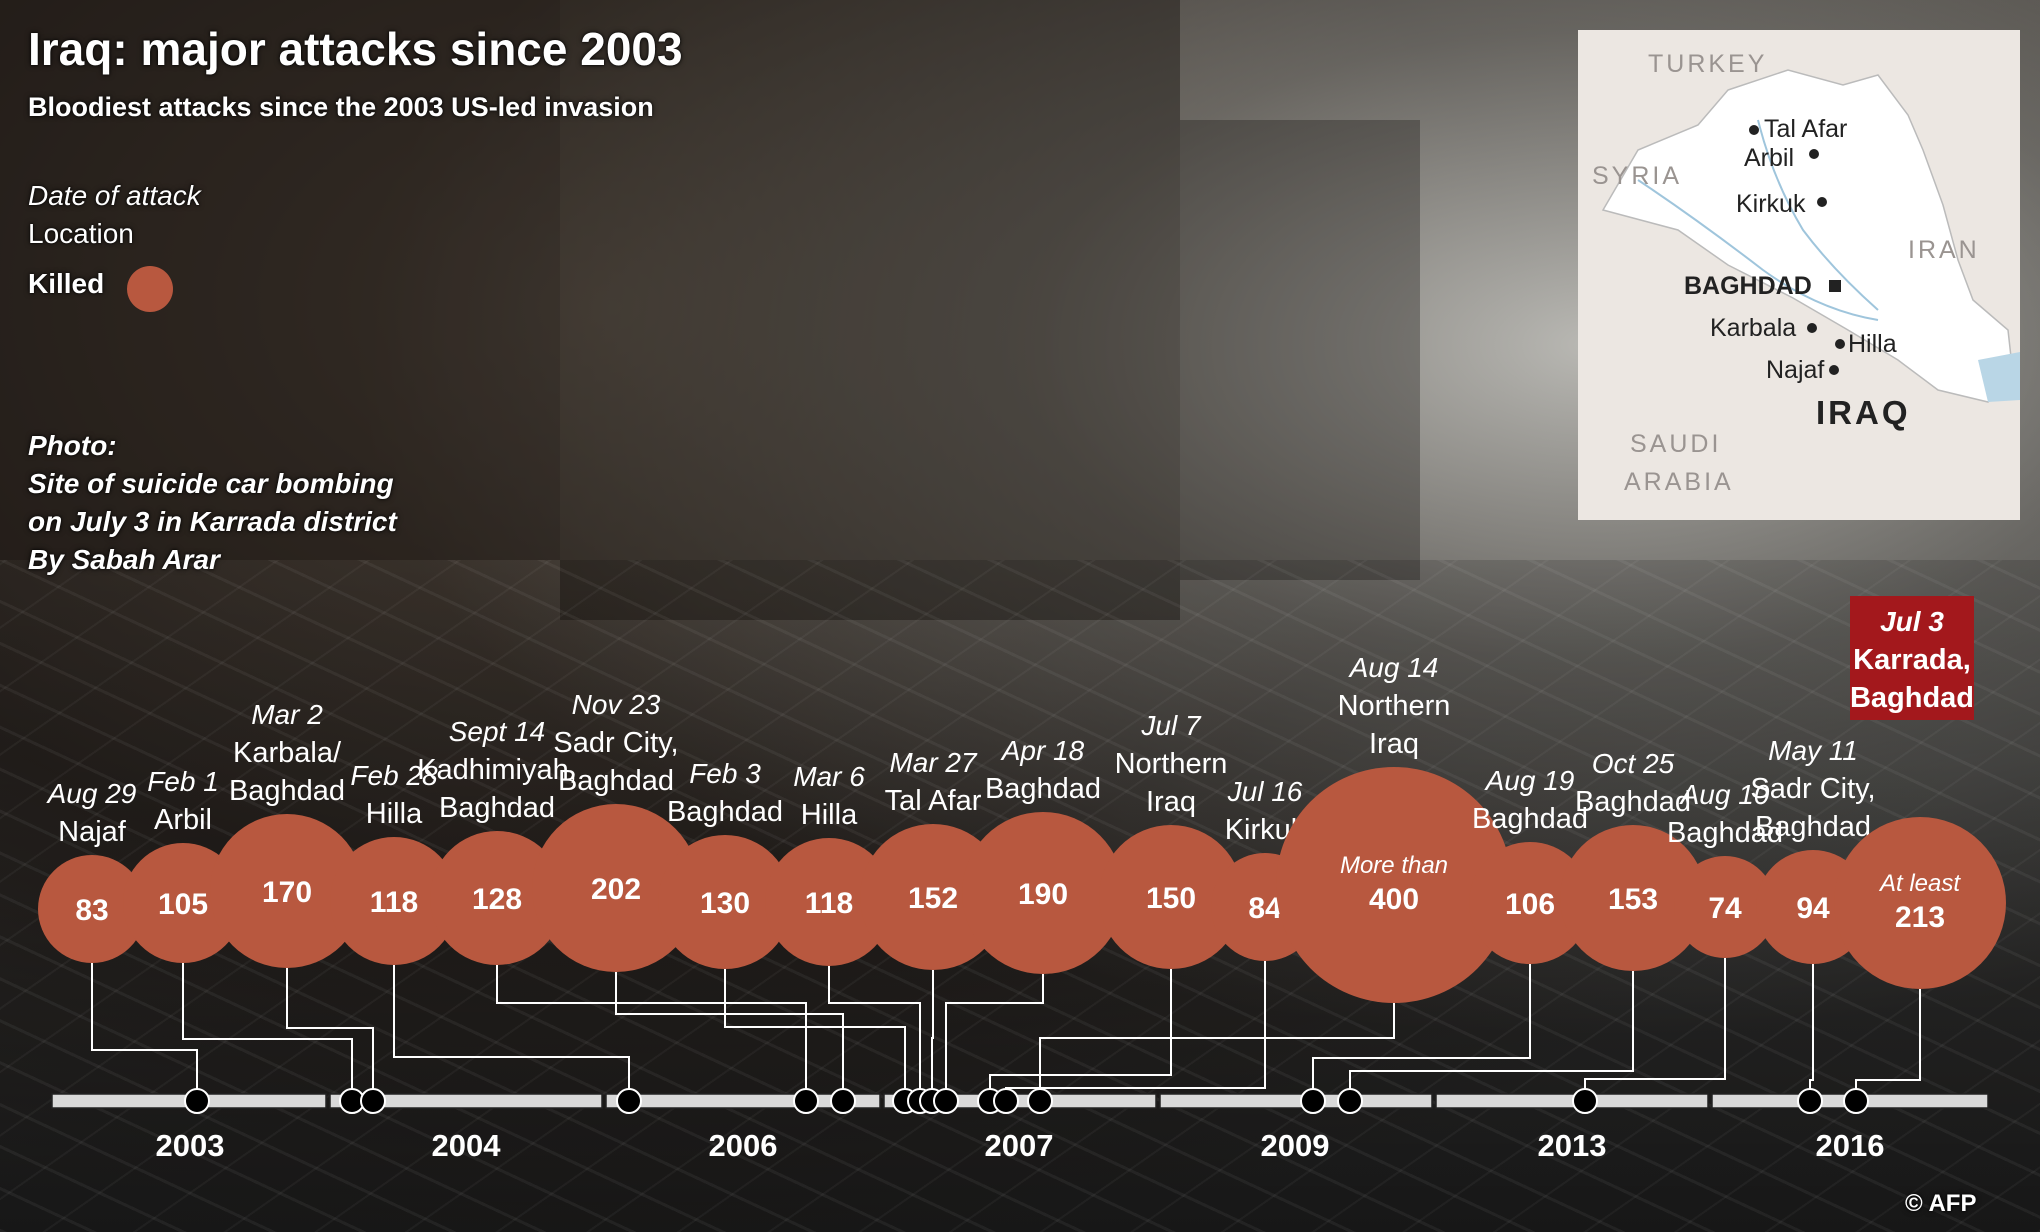 Image resolution: width=2040 pixels, height=1232 pixels. What do you see at coordinates (615, 743) in the screenshot?
I see `event-location-label-5-0: Sadr City,` at bounding box center [615, 743].